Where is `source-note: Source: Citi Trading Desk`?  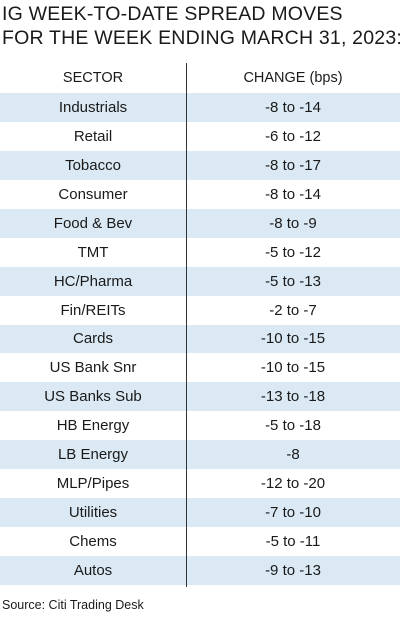 source-note: Source: Citi Trading Desk is located at coordinates (73, 605).